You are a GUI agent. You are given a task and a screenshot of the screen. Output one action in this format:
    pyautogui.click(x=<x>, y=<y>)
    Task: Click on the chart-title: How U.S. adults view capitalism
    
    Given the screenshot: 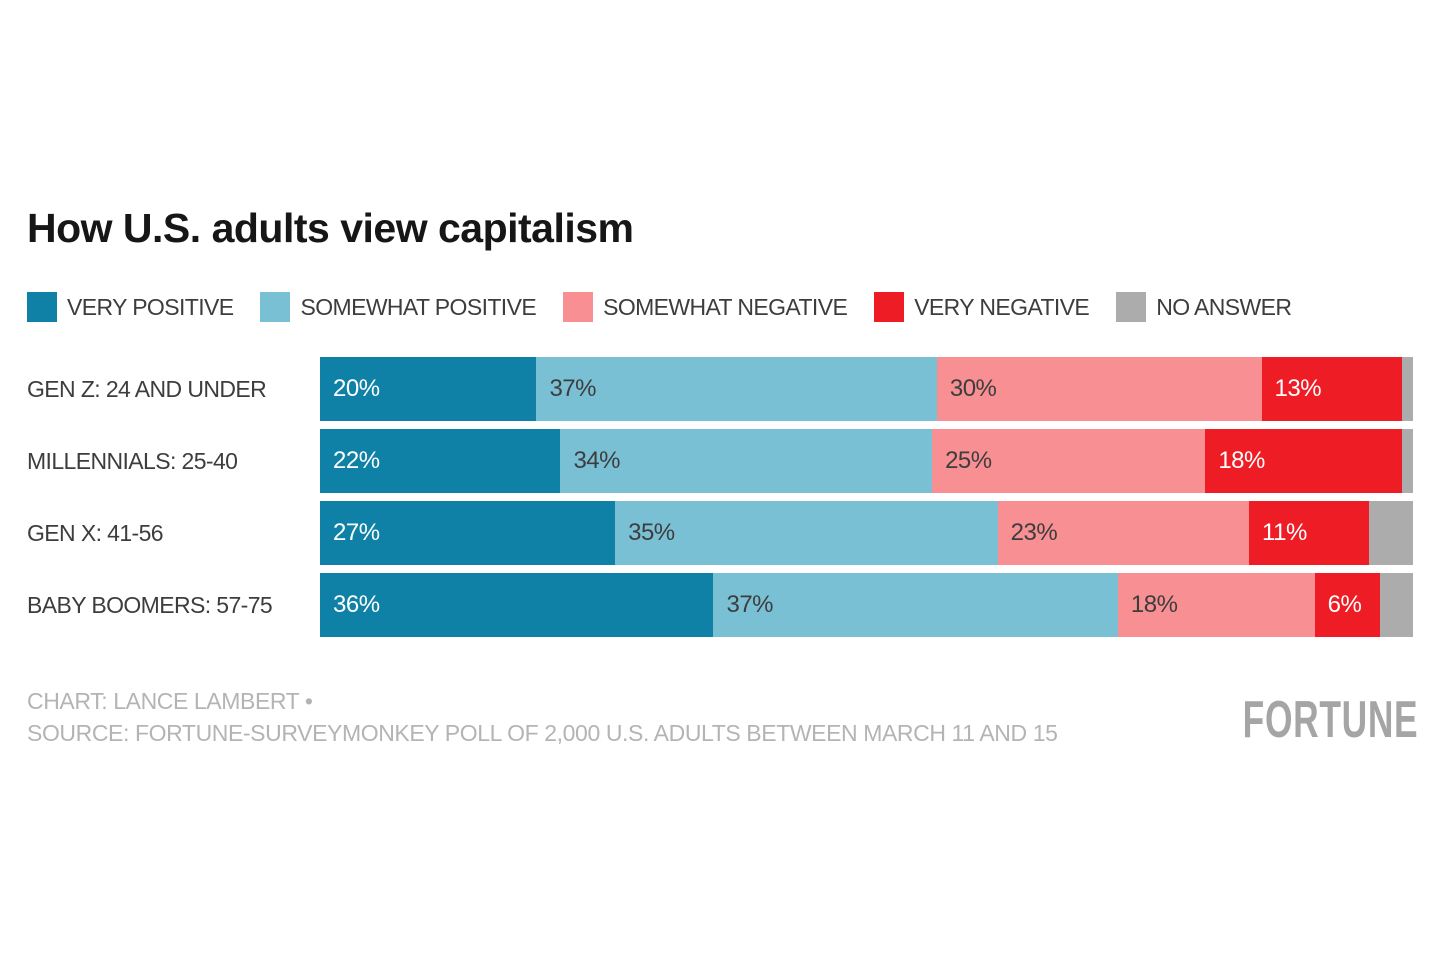 What is the action you would take?
    pyautogui.click(x=330, y=228)
    